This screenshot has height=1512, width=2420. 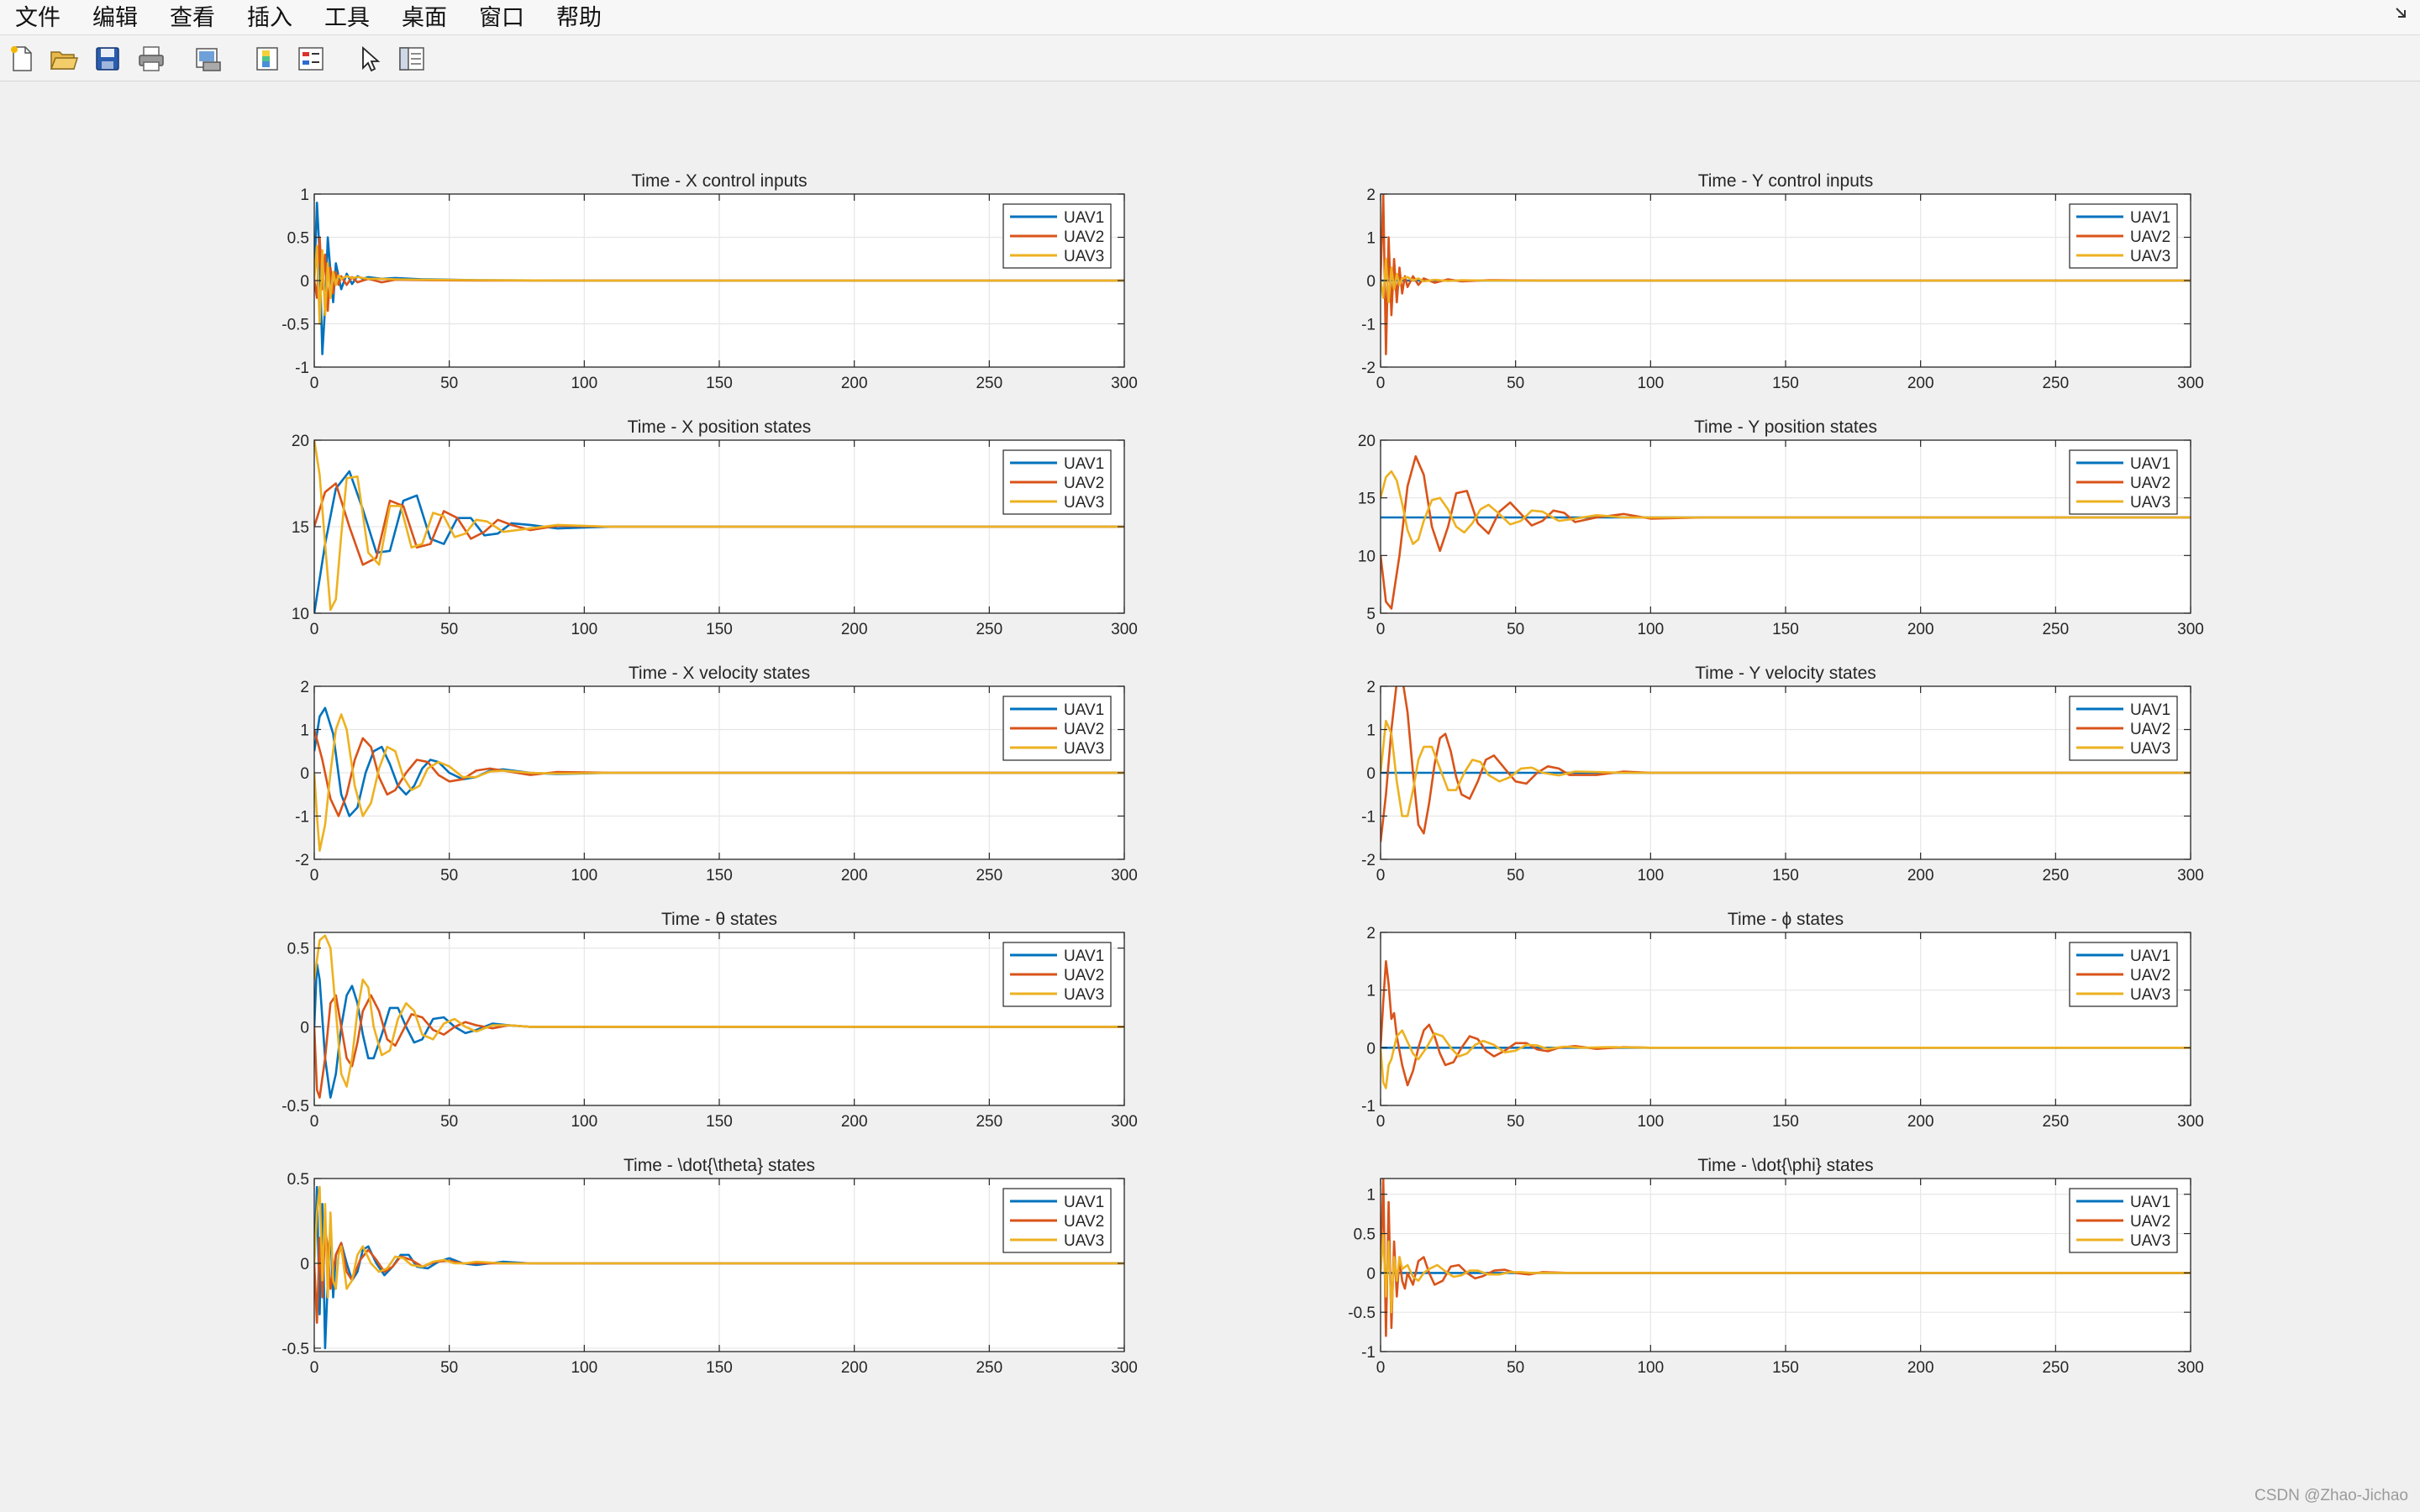 I want to click on legend: UAV1 UAV2 UAV3, so click(x=2123, y=728).